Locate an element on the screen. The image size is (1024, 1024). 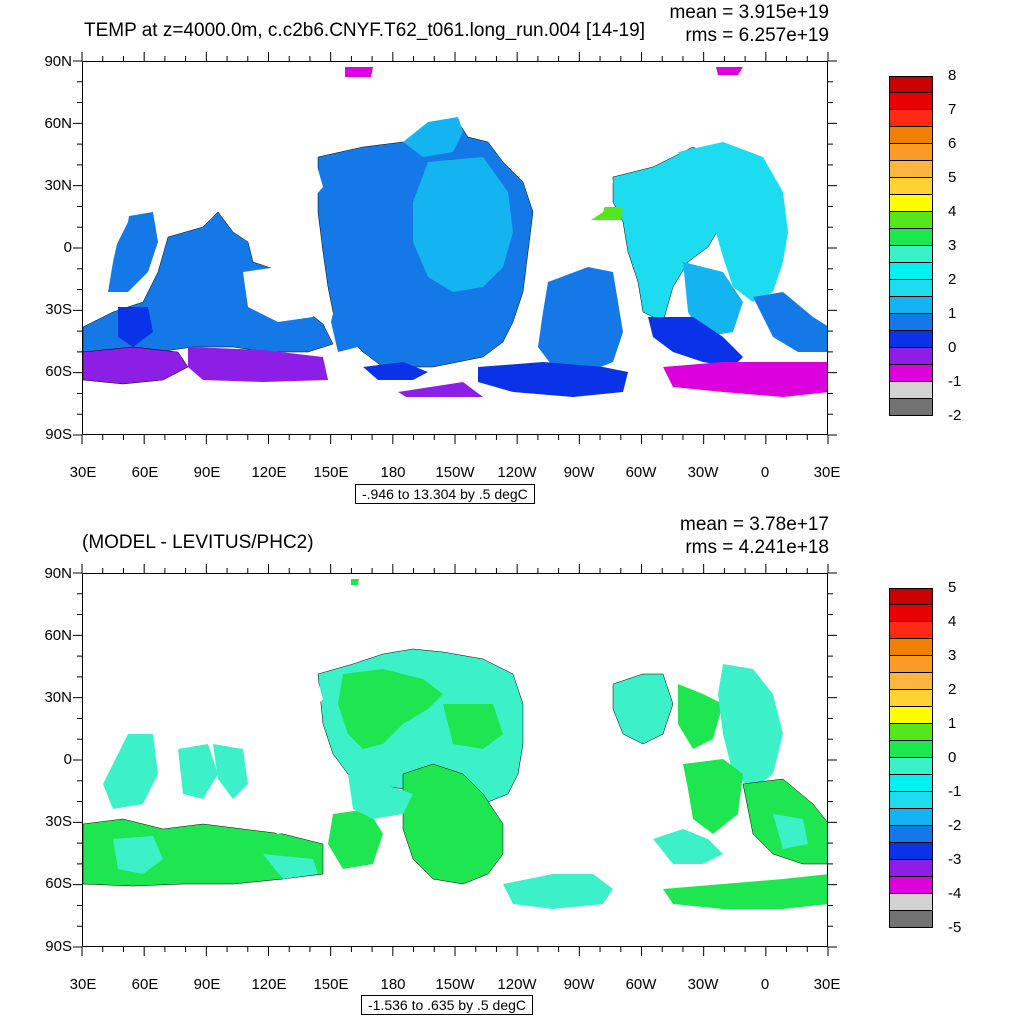
colorbar-label: 5 is located at coordinates (952, 177).